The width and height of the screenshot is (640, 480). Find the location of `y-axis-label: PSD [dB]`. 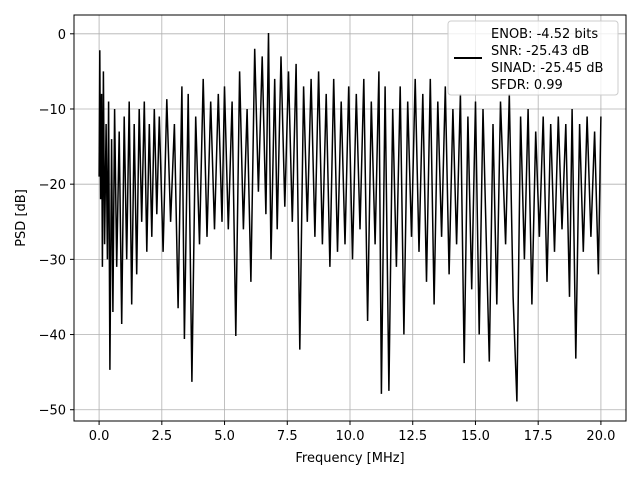

y-axis-label: PSD [dB] is located at coordinates (21, 218).